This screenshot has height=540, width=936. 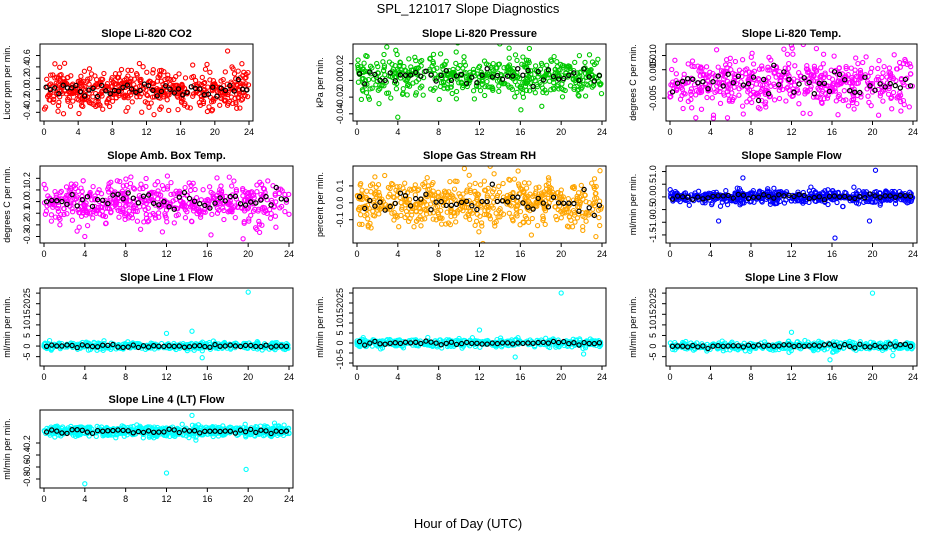 What do you see at coordinates (479, 34) in the screenshot?
I see `chart-title: Slope Li-820 Pressure` at bounding box center [479, 34].